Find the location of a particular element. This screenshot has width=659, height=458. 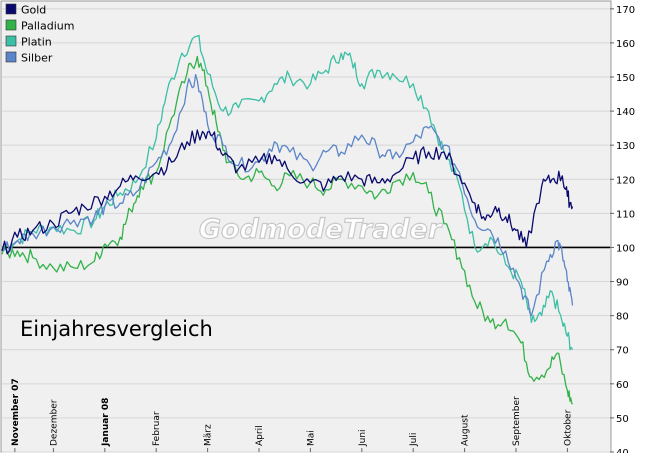

legend: Gold Palladium Platin Silber is located at coordinates (39, 34).